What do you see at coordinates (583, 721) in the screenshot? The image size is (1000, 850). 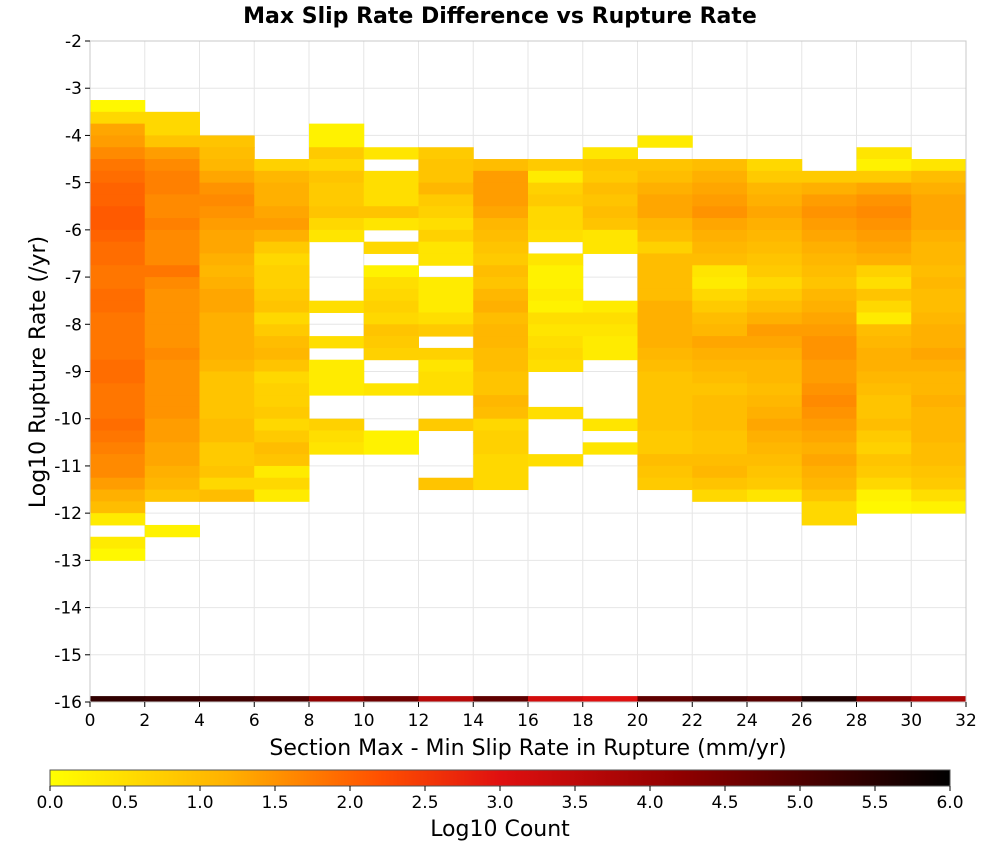 I see `x-tick-label: 18` at bounding box center [583, 721].